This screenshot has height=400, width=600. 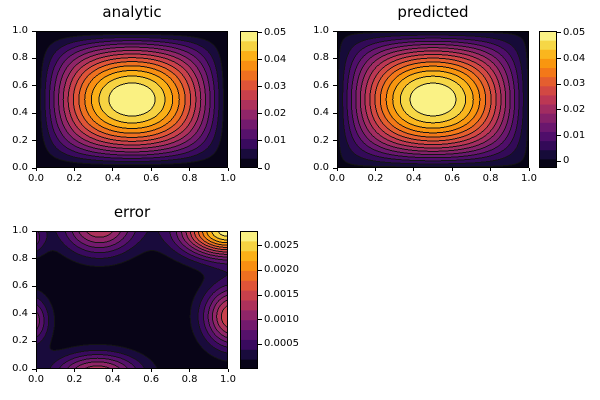 What do you see at coordinates (132, 212) in the screenshot?
I see `subplot-error-title: error` at bounding box center [132, 212].